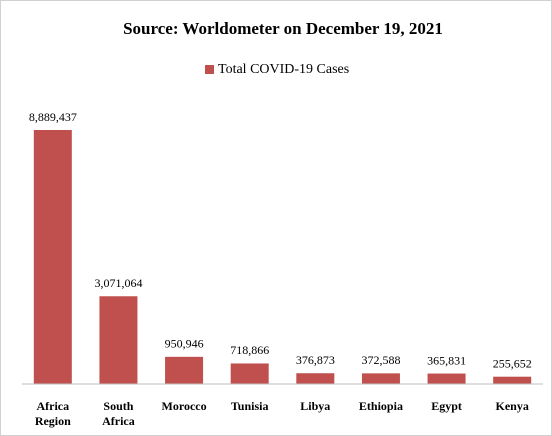  I want to click on x-tick-label: Tunisia, so click(249, 406).